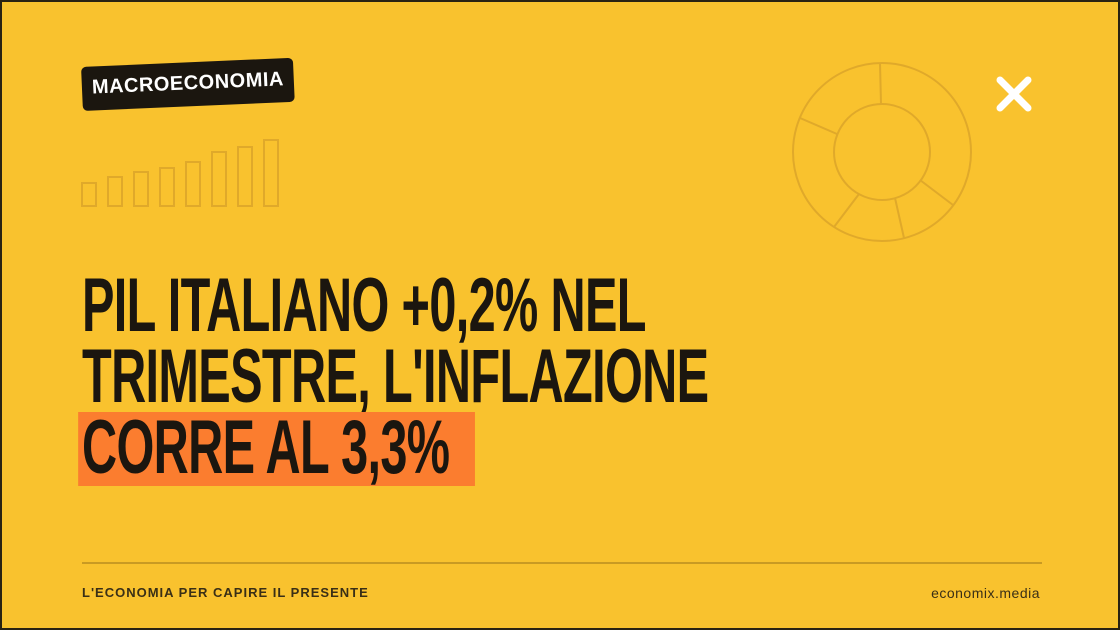  What do you see at coordinates (1014, 94) in the screenshot?
I see `close-button` at bounding box center [1014, 94].